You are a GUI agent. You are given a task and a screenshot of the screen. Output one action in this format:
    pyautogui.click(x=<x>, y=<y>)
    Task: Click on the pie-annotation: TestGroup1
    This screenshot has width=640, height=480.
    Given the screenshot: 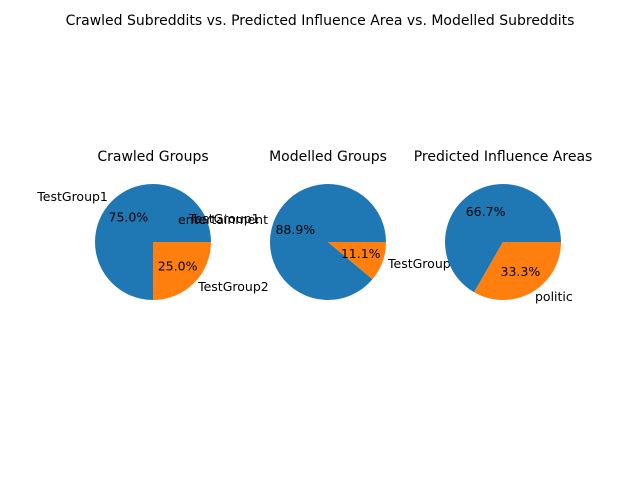 What is the action you would take?
    pyautogui.click(x=224, y=218)
    